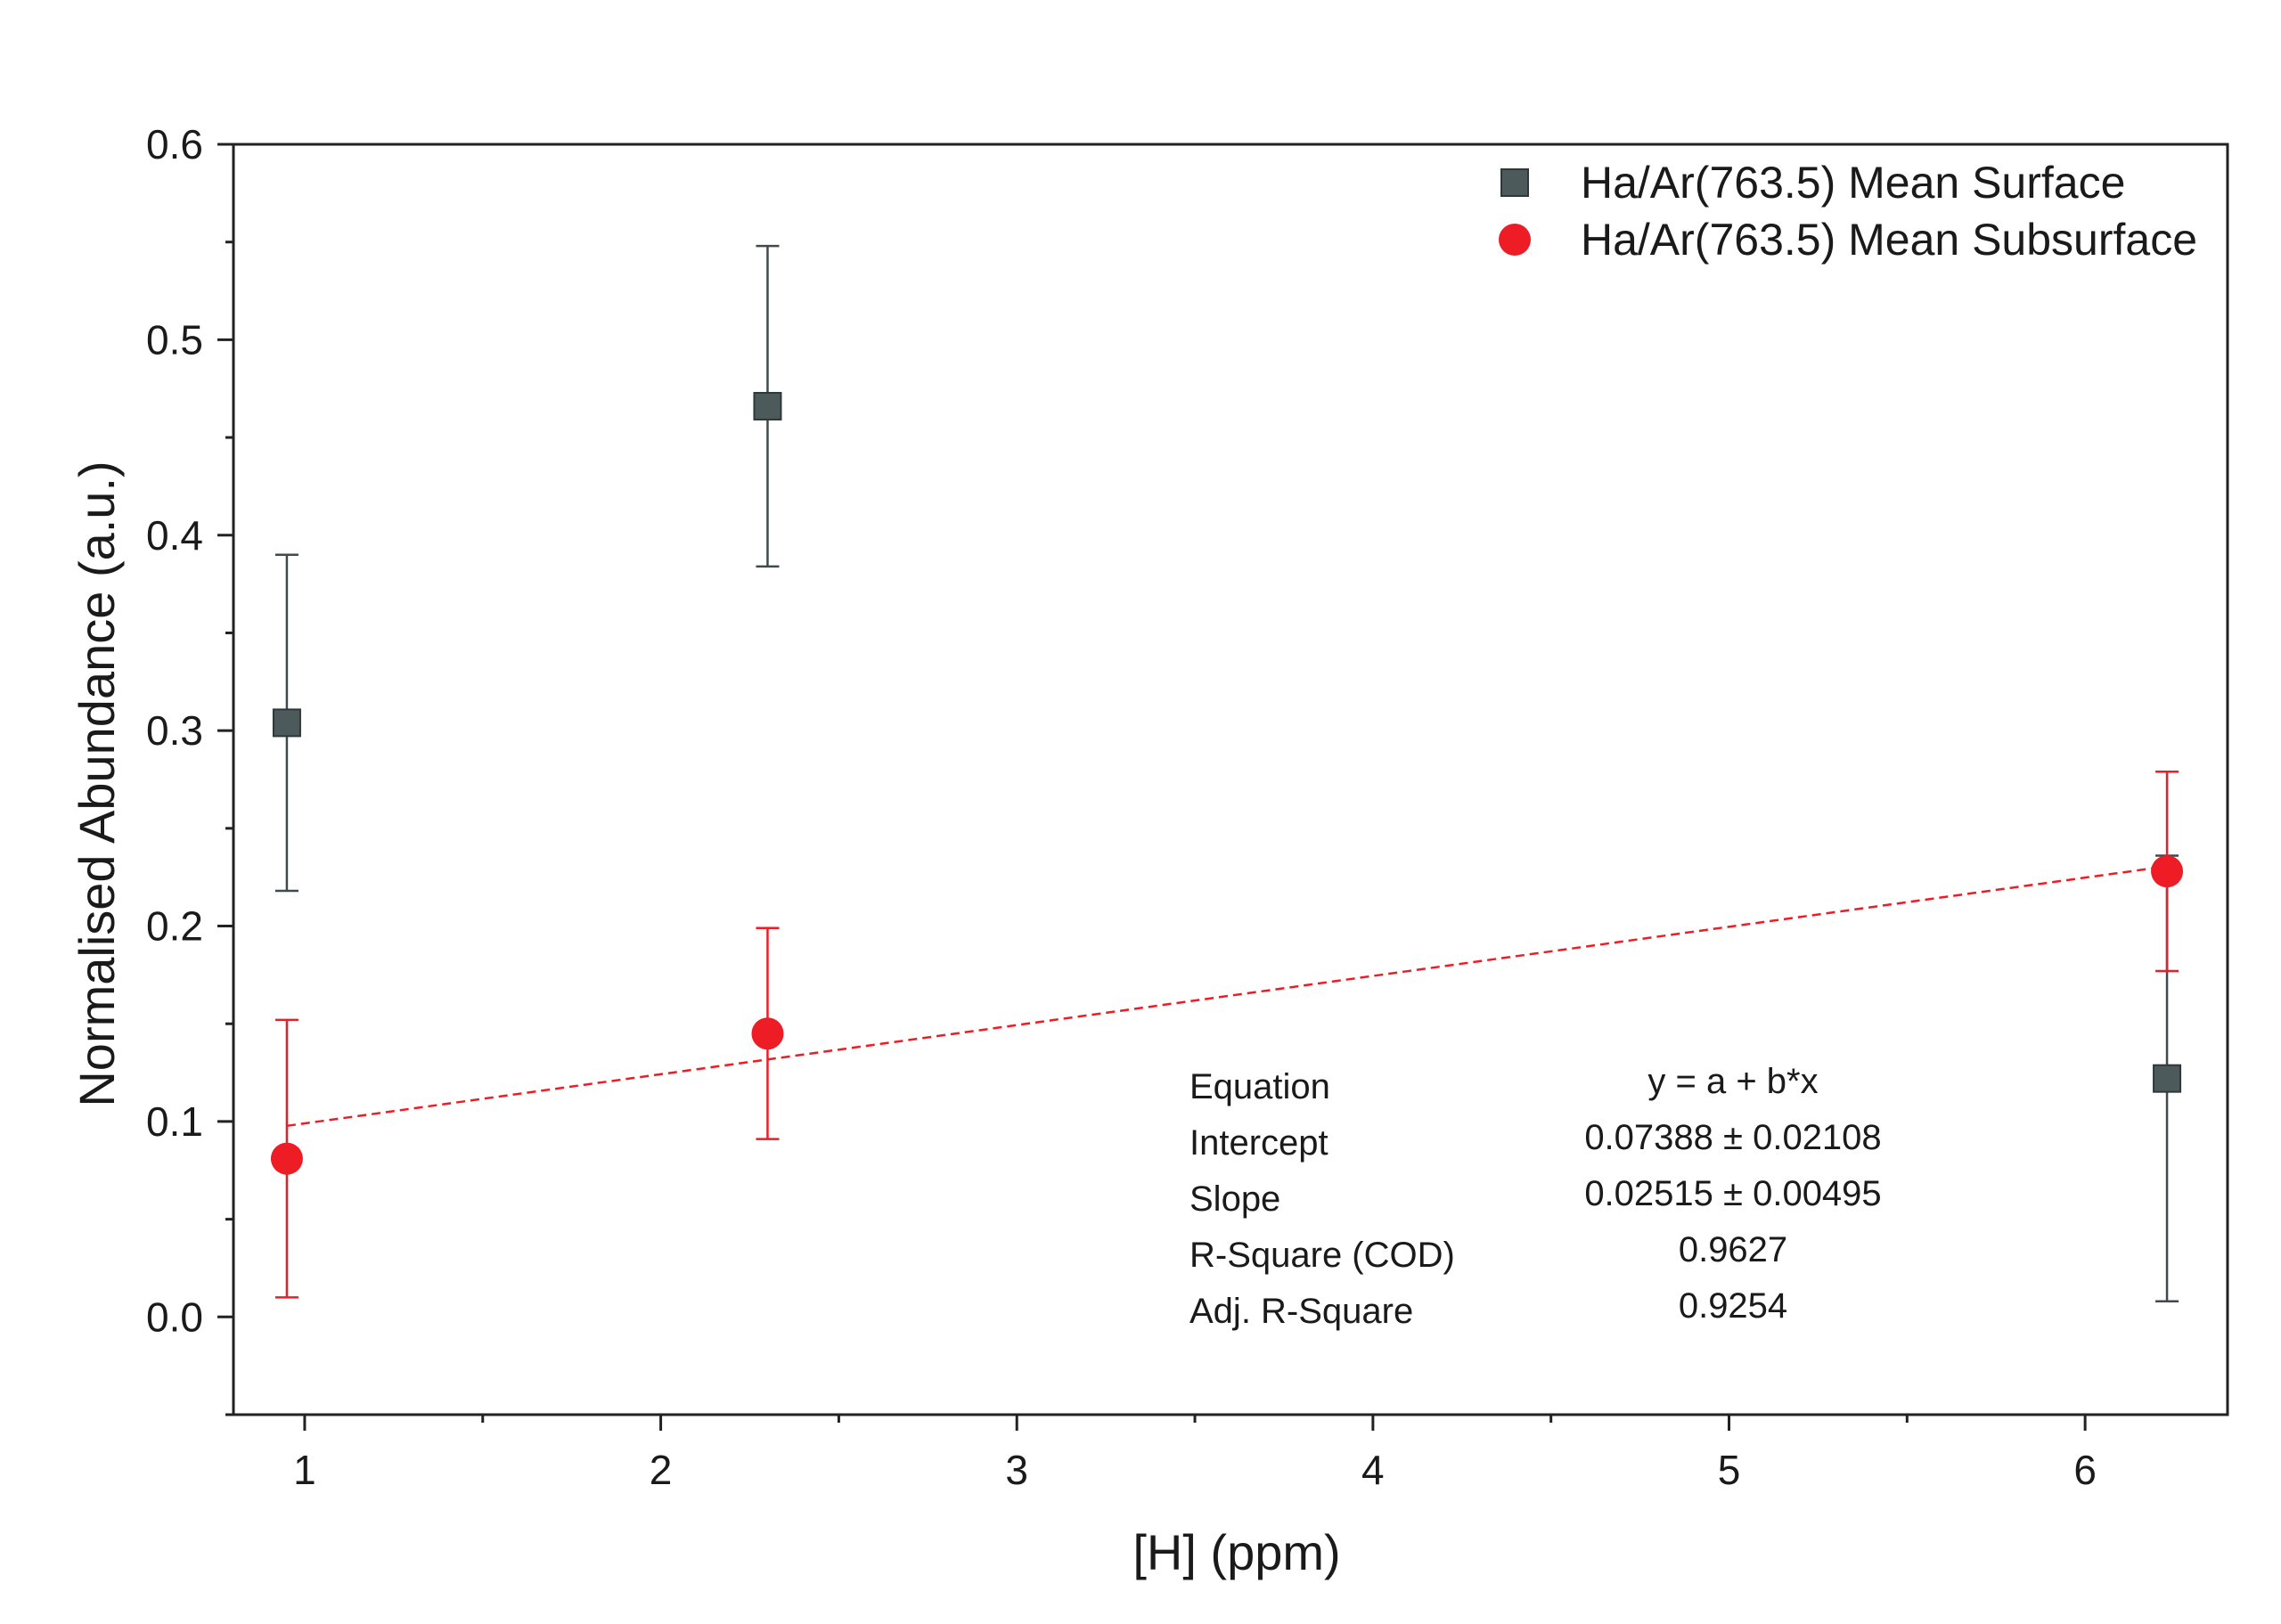  Describe the element at coordinates (1373, 1470) in the screenshot. I see `x-tick-label: 4` at that location.